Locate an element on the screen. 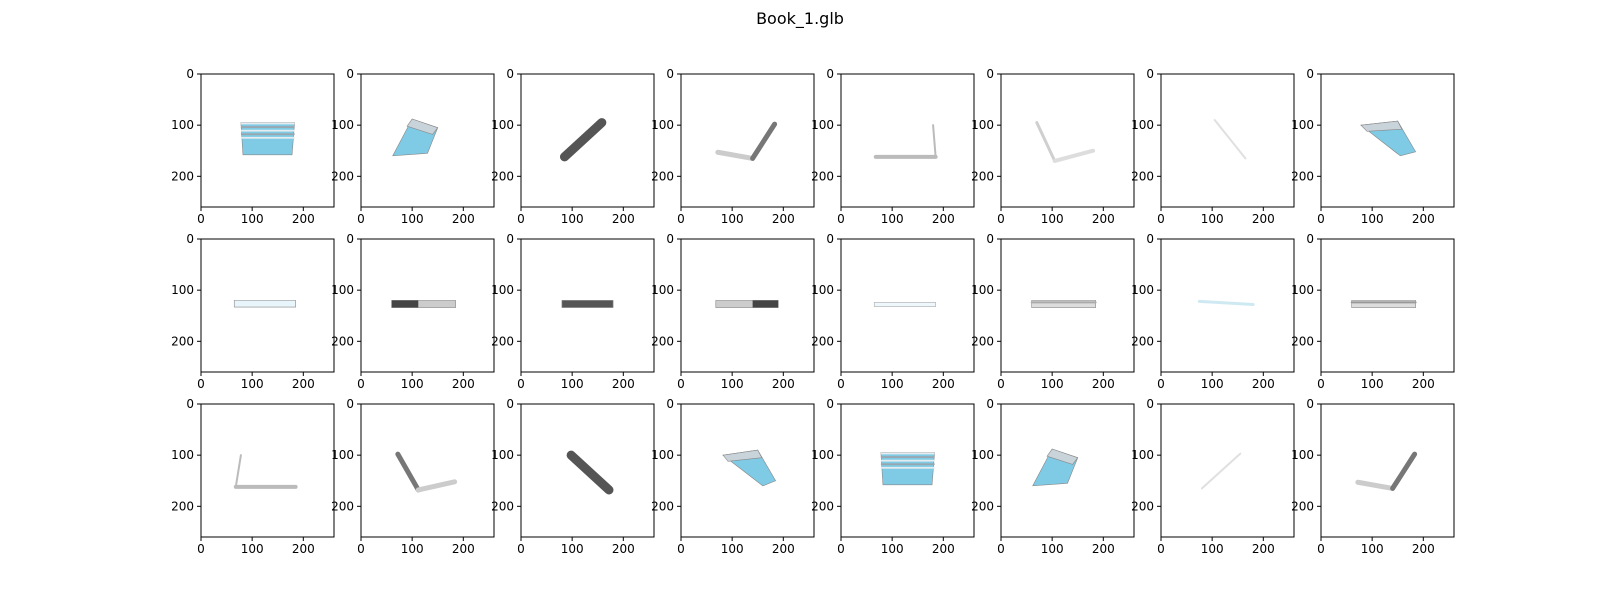 The image size is (1600, 600). subplot-20: 0 0 100 100 200 200 is located at coordinates (733, 476).